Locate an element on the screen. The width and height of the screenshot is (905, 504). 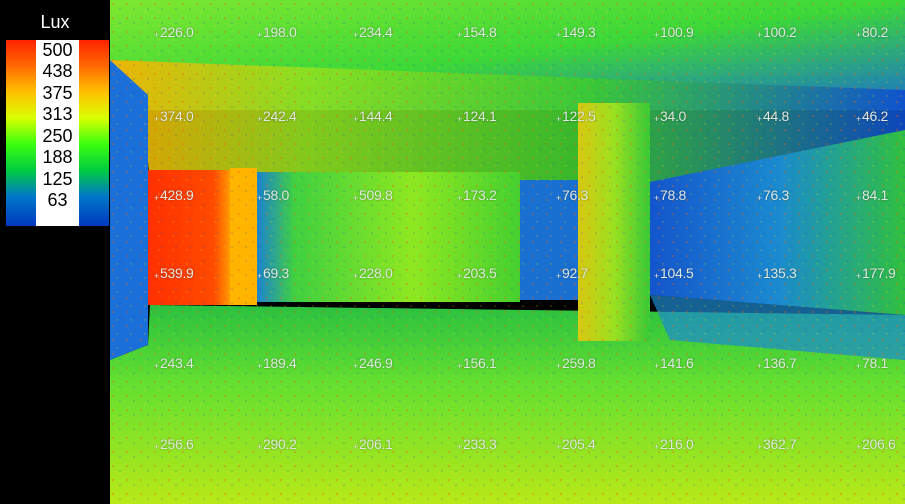
illuminance-reading: 226.0 is located at coordinates (174, 32).